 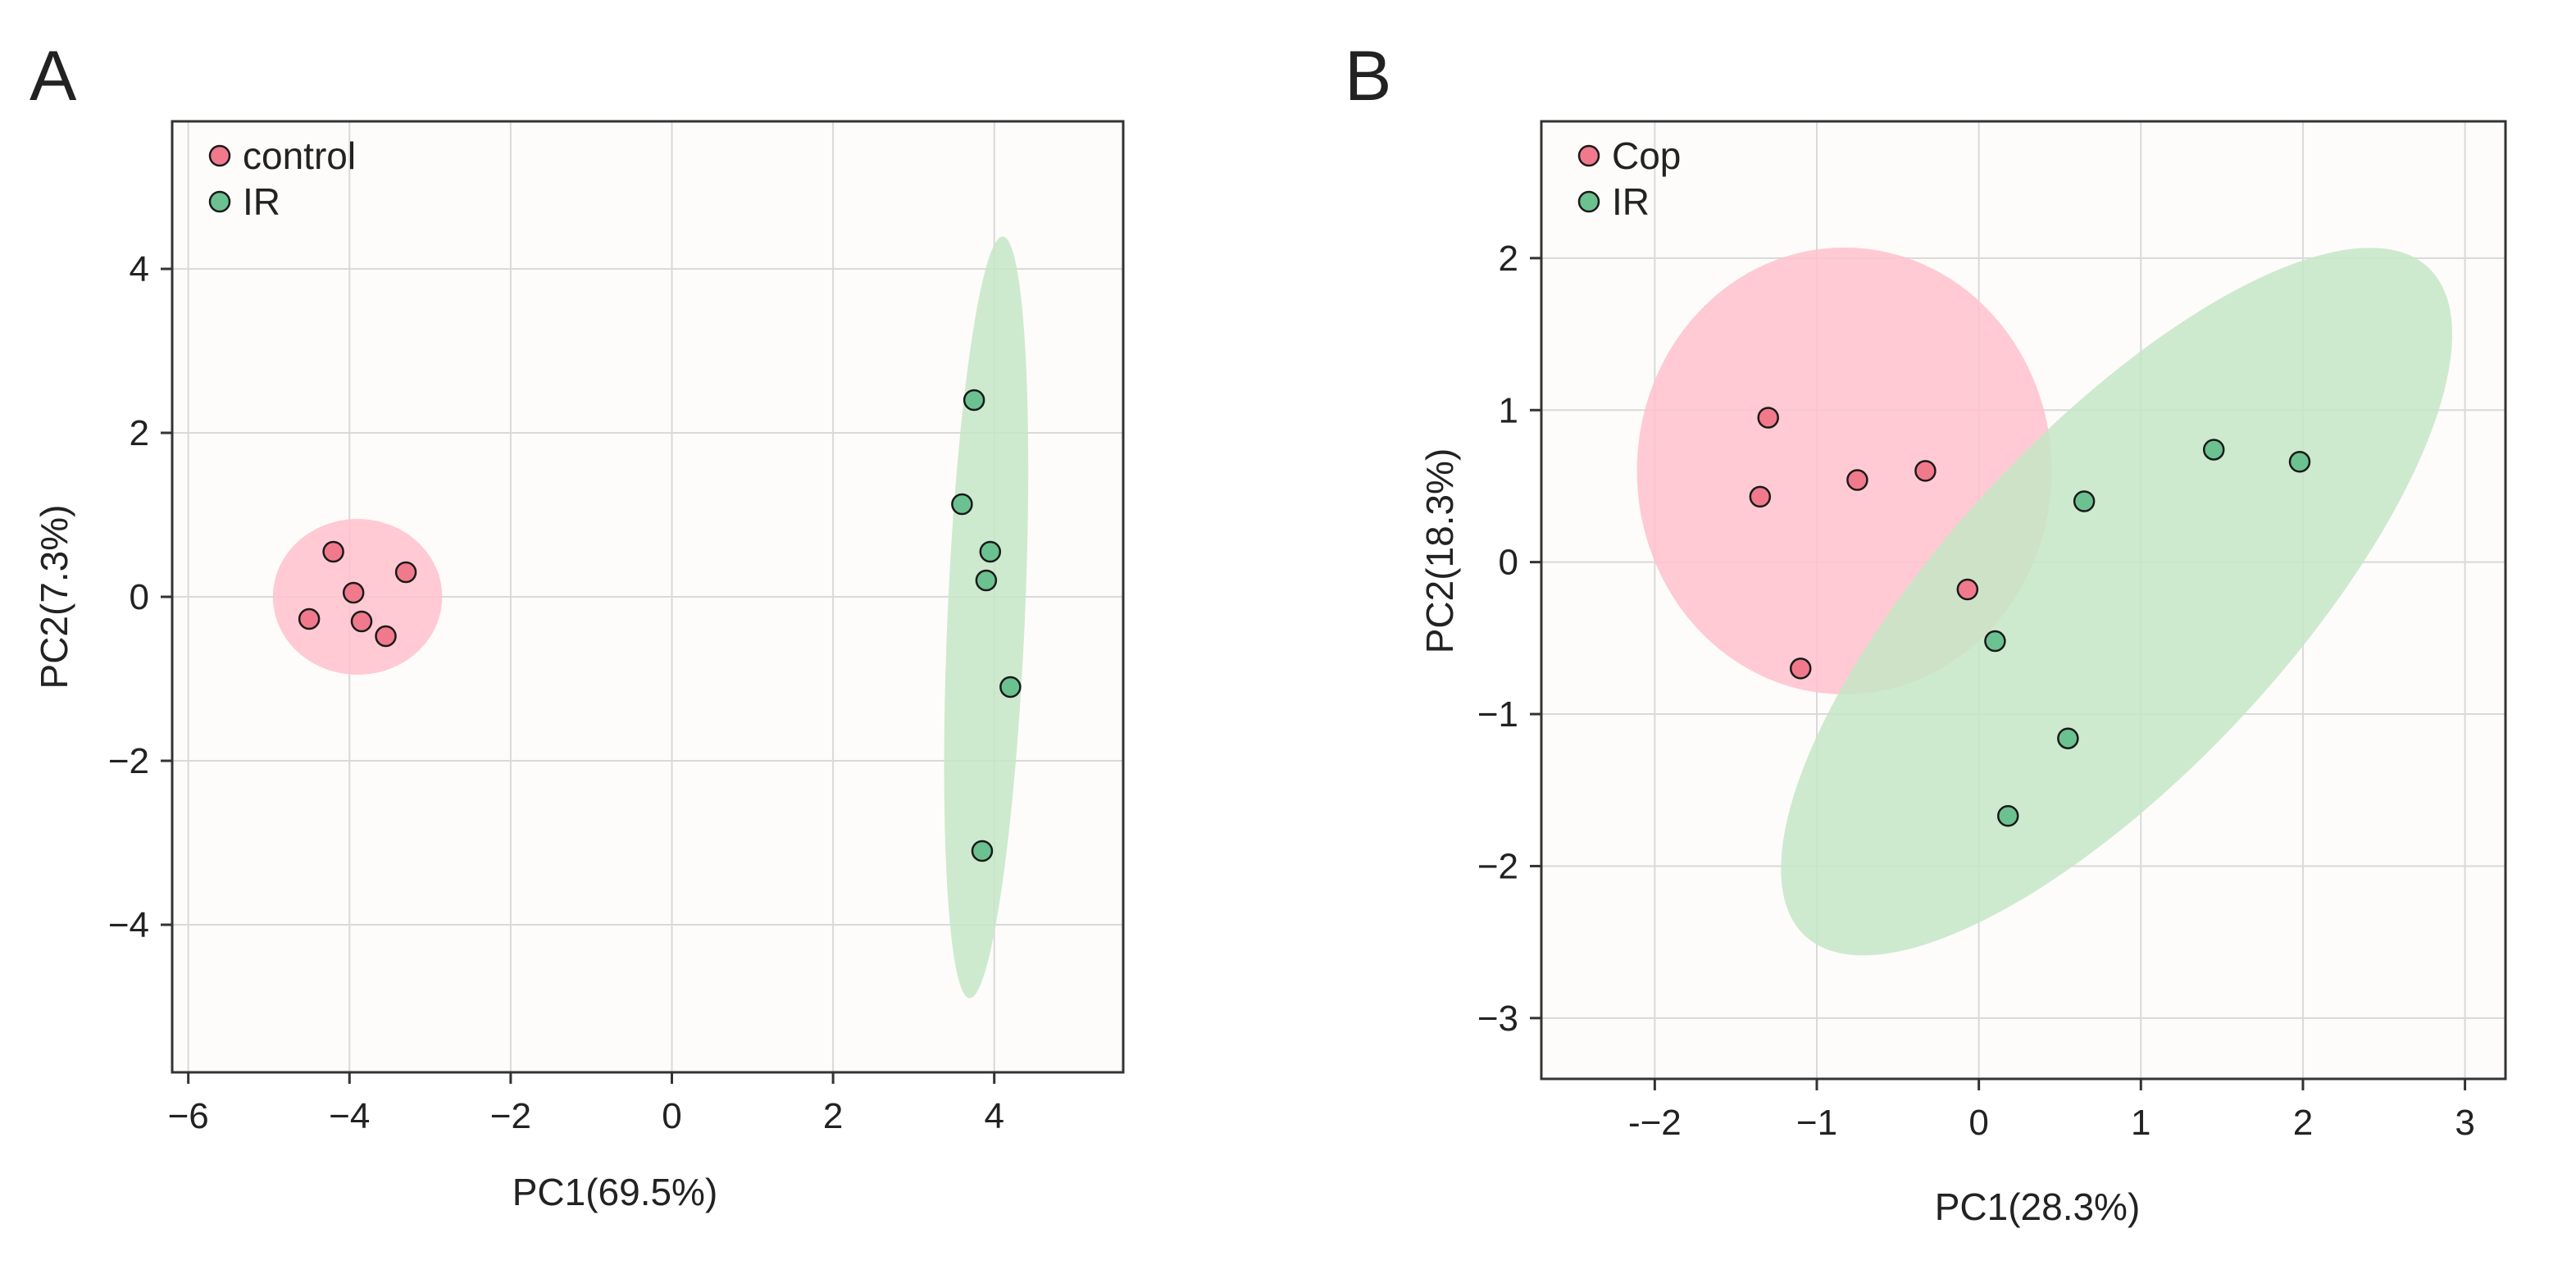 What do you see at coordinates (54, 597) in the screenshot?
I see `panel-a-y-axis-label: PC2(7.3%)` at bounding box center [54, 597].